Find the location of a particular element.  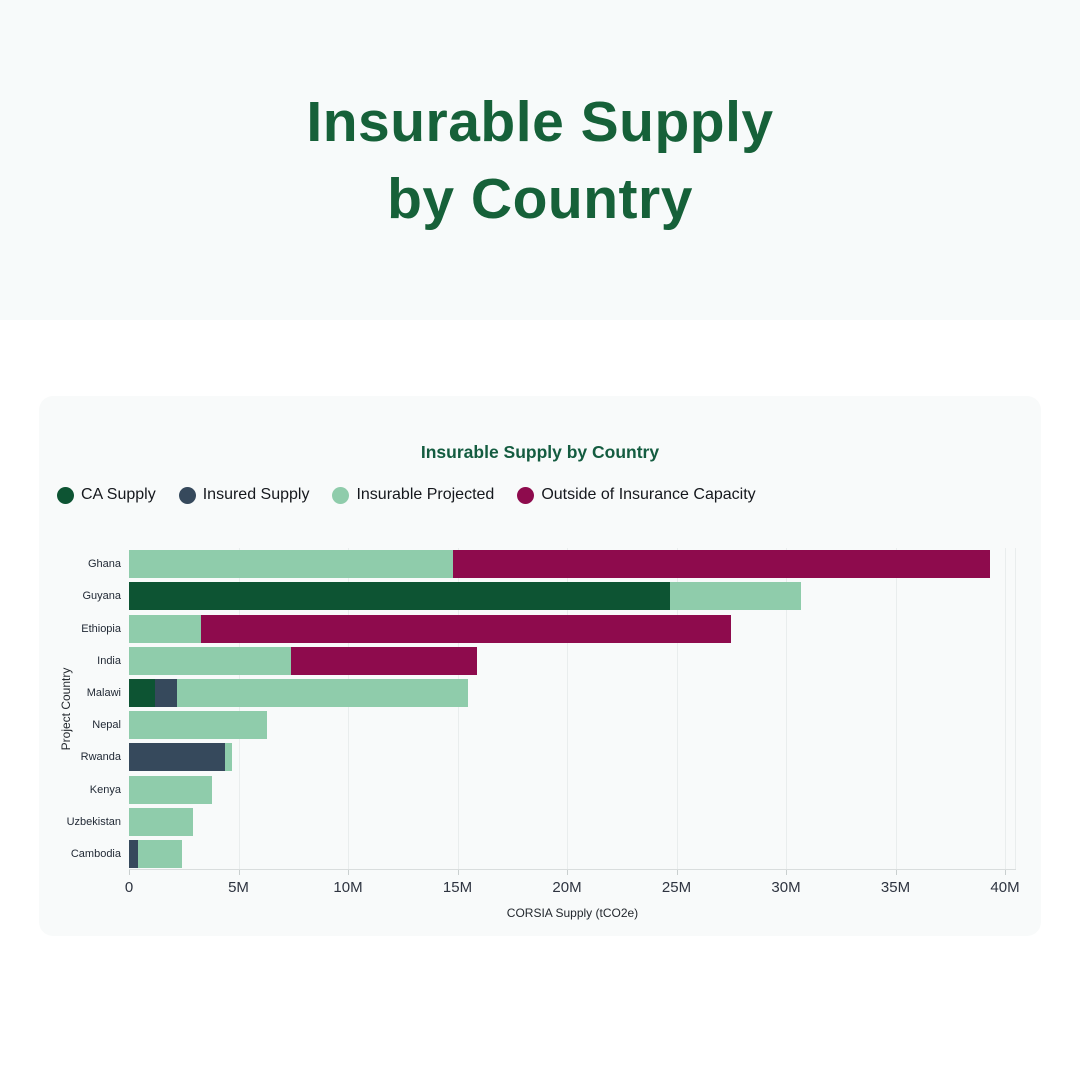

x-tick-label: 5M is located at coordinates (238, 887).